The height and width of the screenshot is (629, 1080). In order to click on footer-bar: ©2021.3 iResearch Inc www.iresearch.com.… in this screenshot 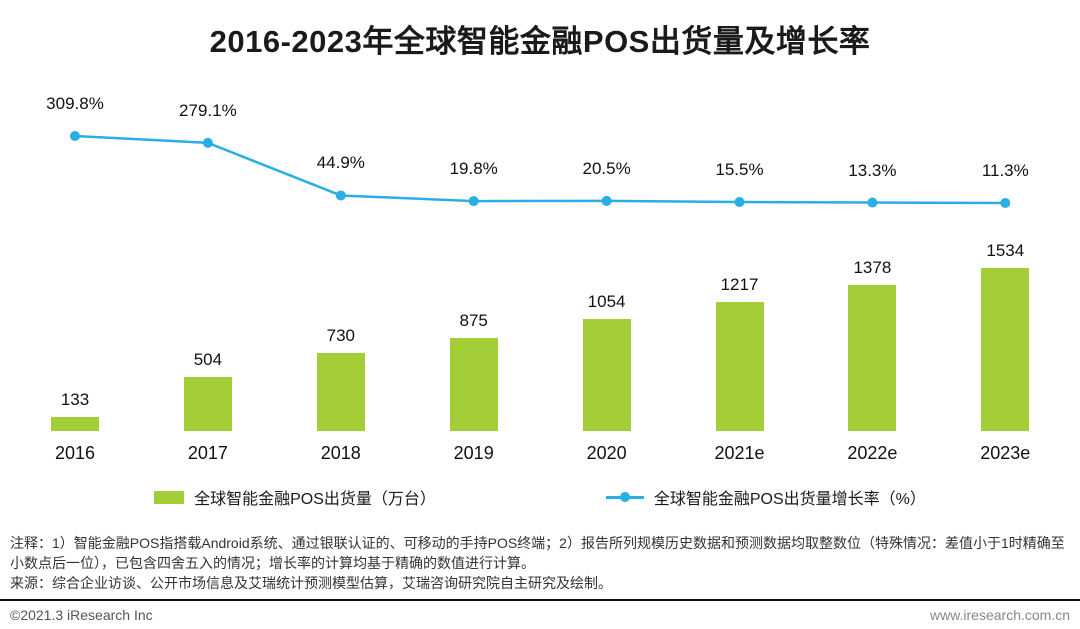, I will do `click(540, 614)`.